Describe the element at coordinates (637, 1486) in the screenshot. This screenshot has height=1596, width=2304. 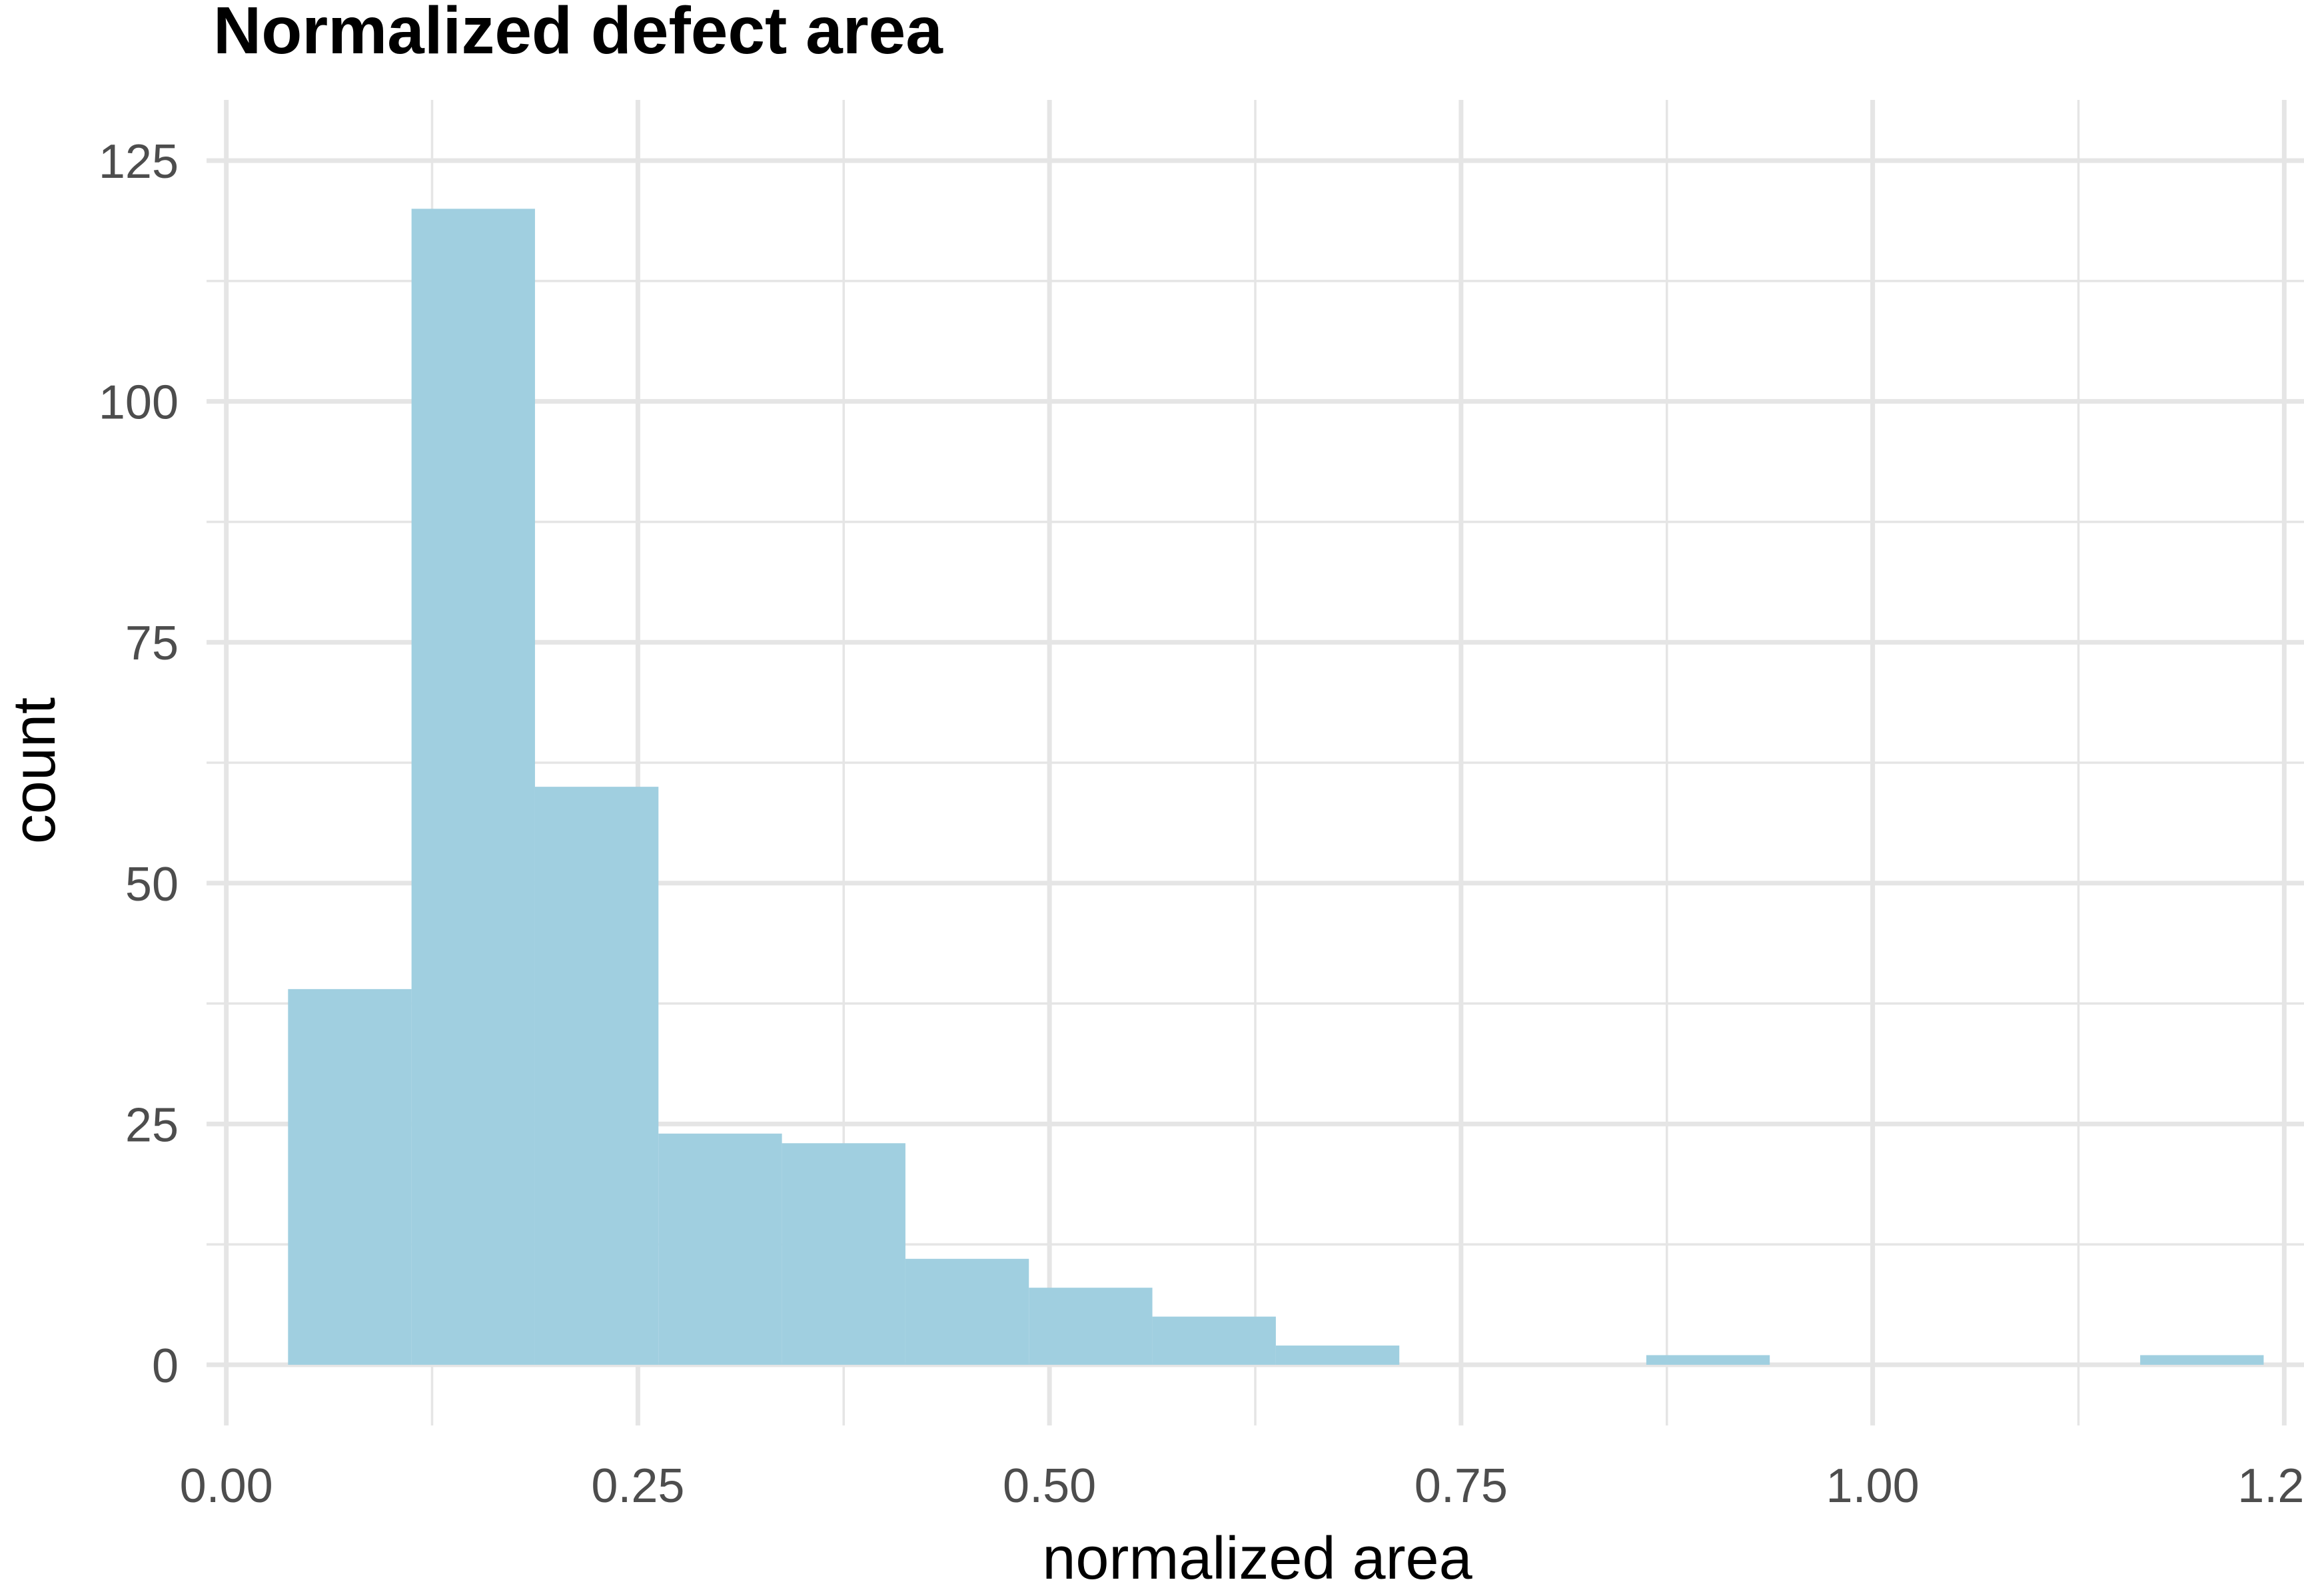
I see `x-tick-label: 0.25` at that location.